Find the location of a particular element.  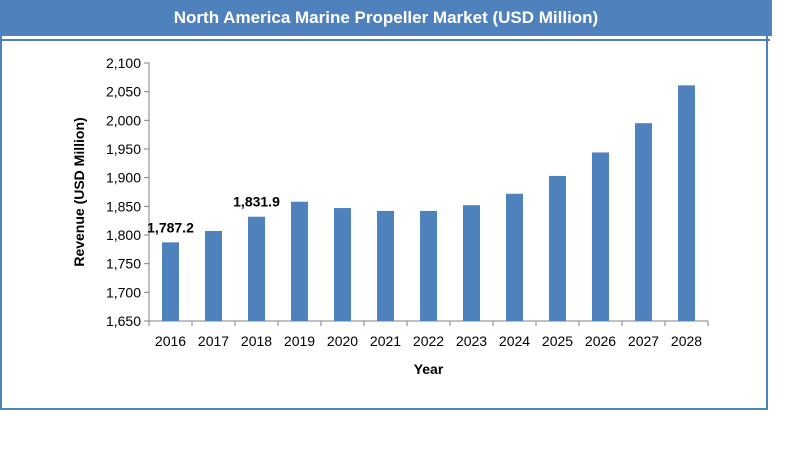

bar-2016 is located at coordinates (170, 281).